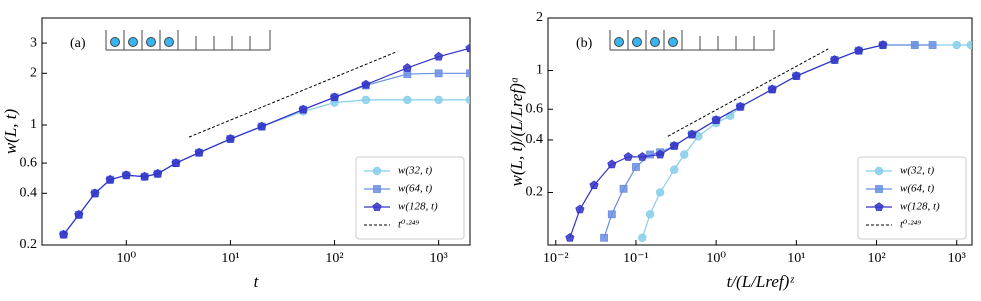 Image resolution: width=981 pixels, height=301 pixels. I want to click on x-tick-label: 10³, so click(439, 258).